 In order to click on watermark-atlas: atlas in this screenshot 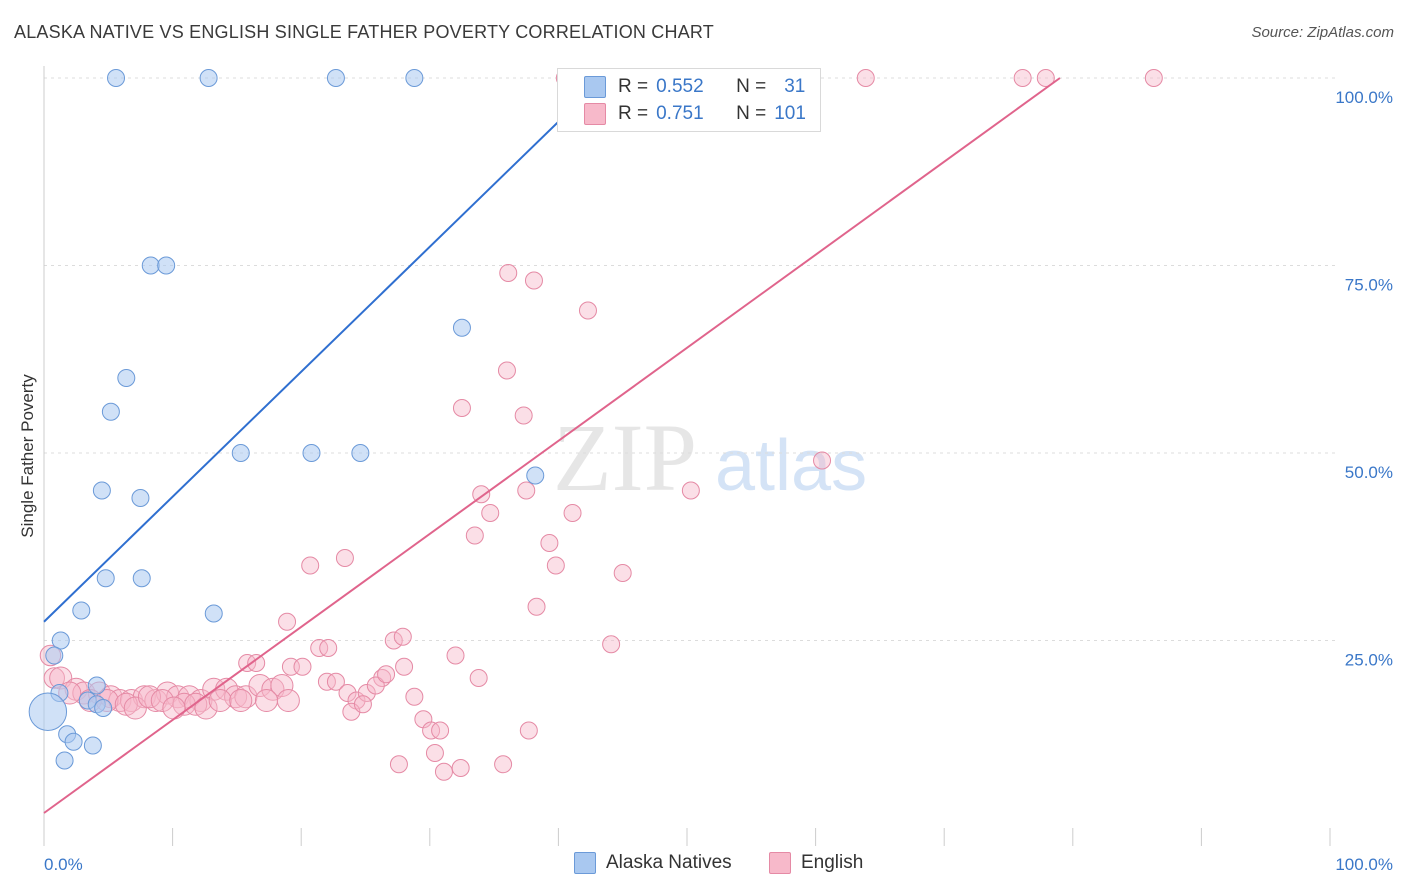, I will do `click(791, 466)`.